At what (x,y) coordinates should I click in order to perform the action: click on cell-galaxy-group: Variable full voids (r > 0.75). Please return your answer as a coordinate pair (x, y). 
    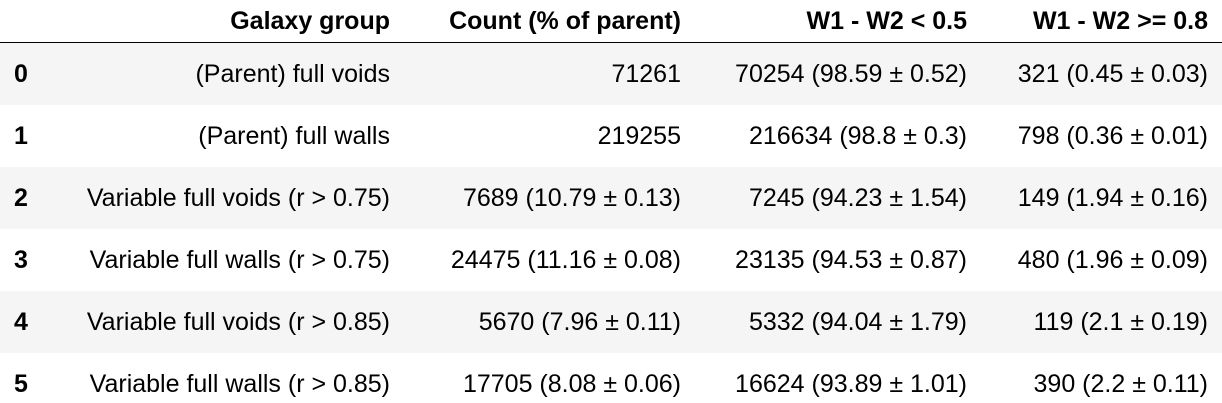
    Looking at the image, I should click on (238, 197).